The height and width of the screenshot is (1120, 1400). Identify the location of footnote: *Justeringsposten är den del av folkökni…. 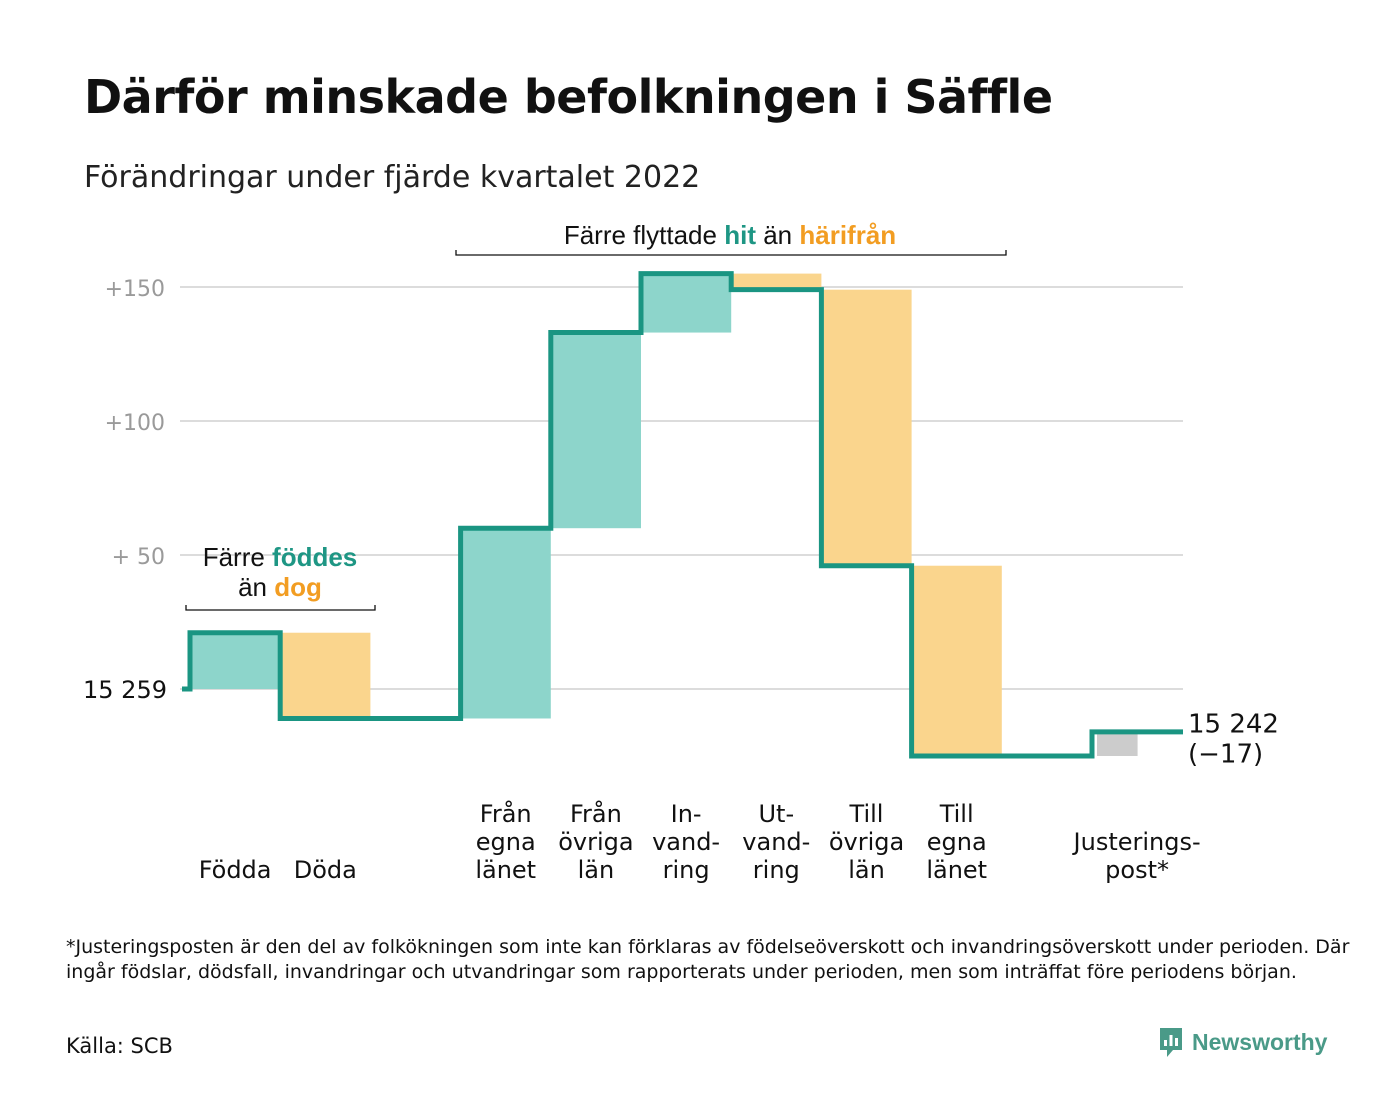
(708, 959).